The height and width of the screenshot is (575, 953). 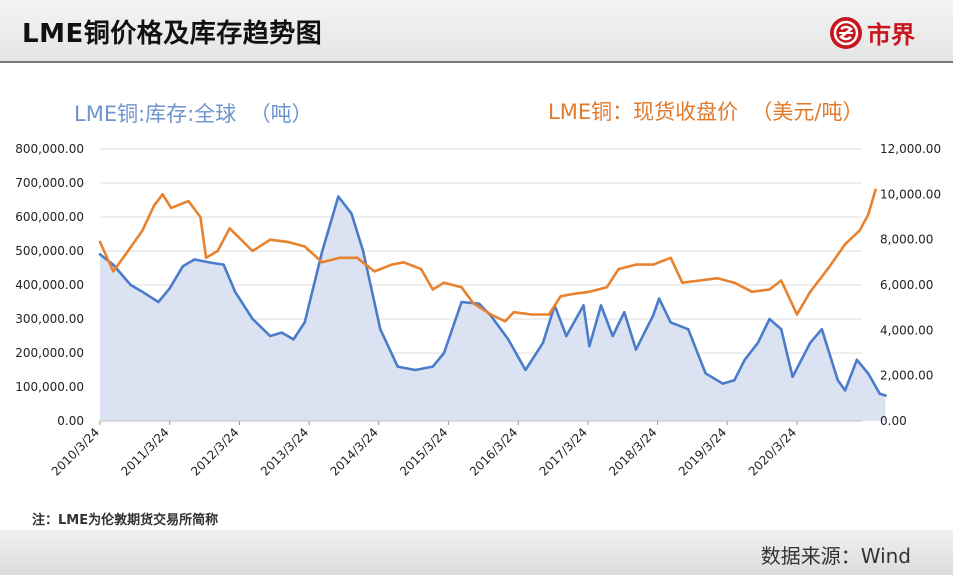 I want to click on legend-inventory: LME铜:库存:全球 （吨）, so click(x=193, y=114).